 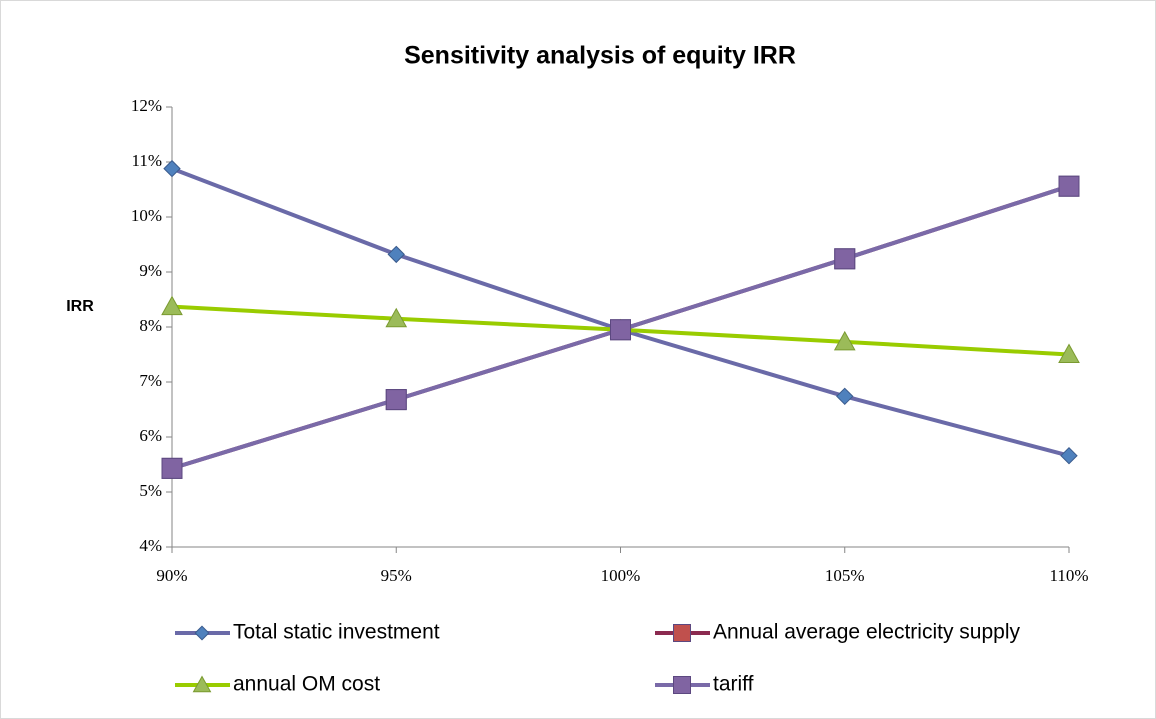 What do you see at coordinates (150, 380) in the screenshot?
I see `y-tick-label: 7%` at bounding box center [150, 380].